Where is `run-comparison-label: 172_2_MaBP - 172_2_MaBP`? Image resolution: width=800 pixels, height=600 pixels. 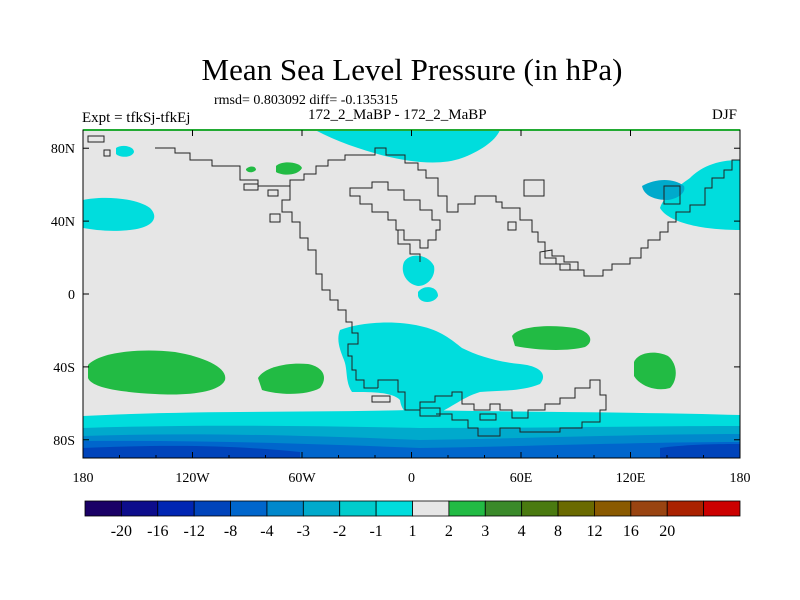
run-comparison-label: 172_2_MaBP - 172_2_MaBP is located at coordinates (397, 115).